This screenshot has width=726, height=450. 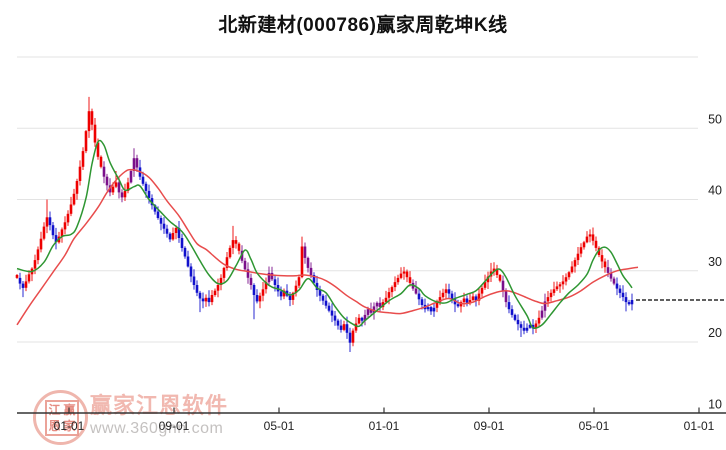 I want to click on watermark-brand-text: 赢家江恩软件, so click(x=159, y=405).